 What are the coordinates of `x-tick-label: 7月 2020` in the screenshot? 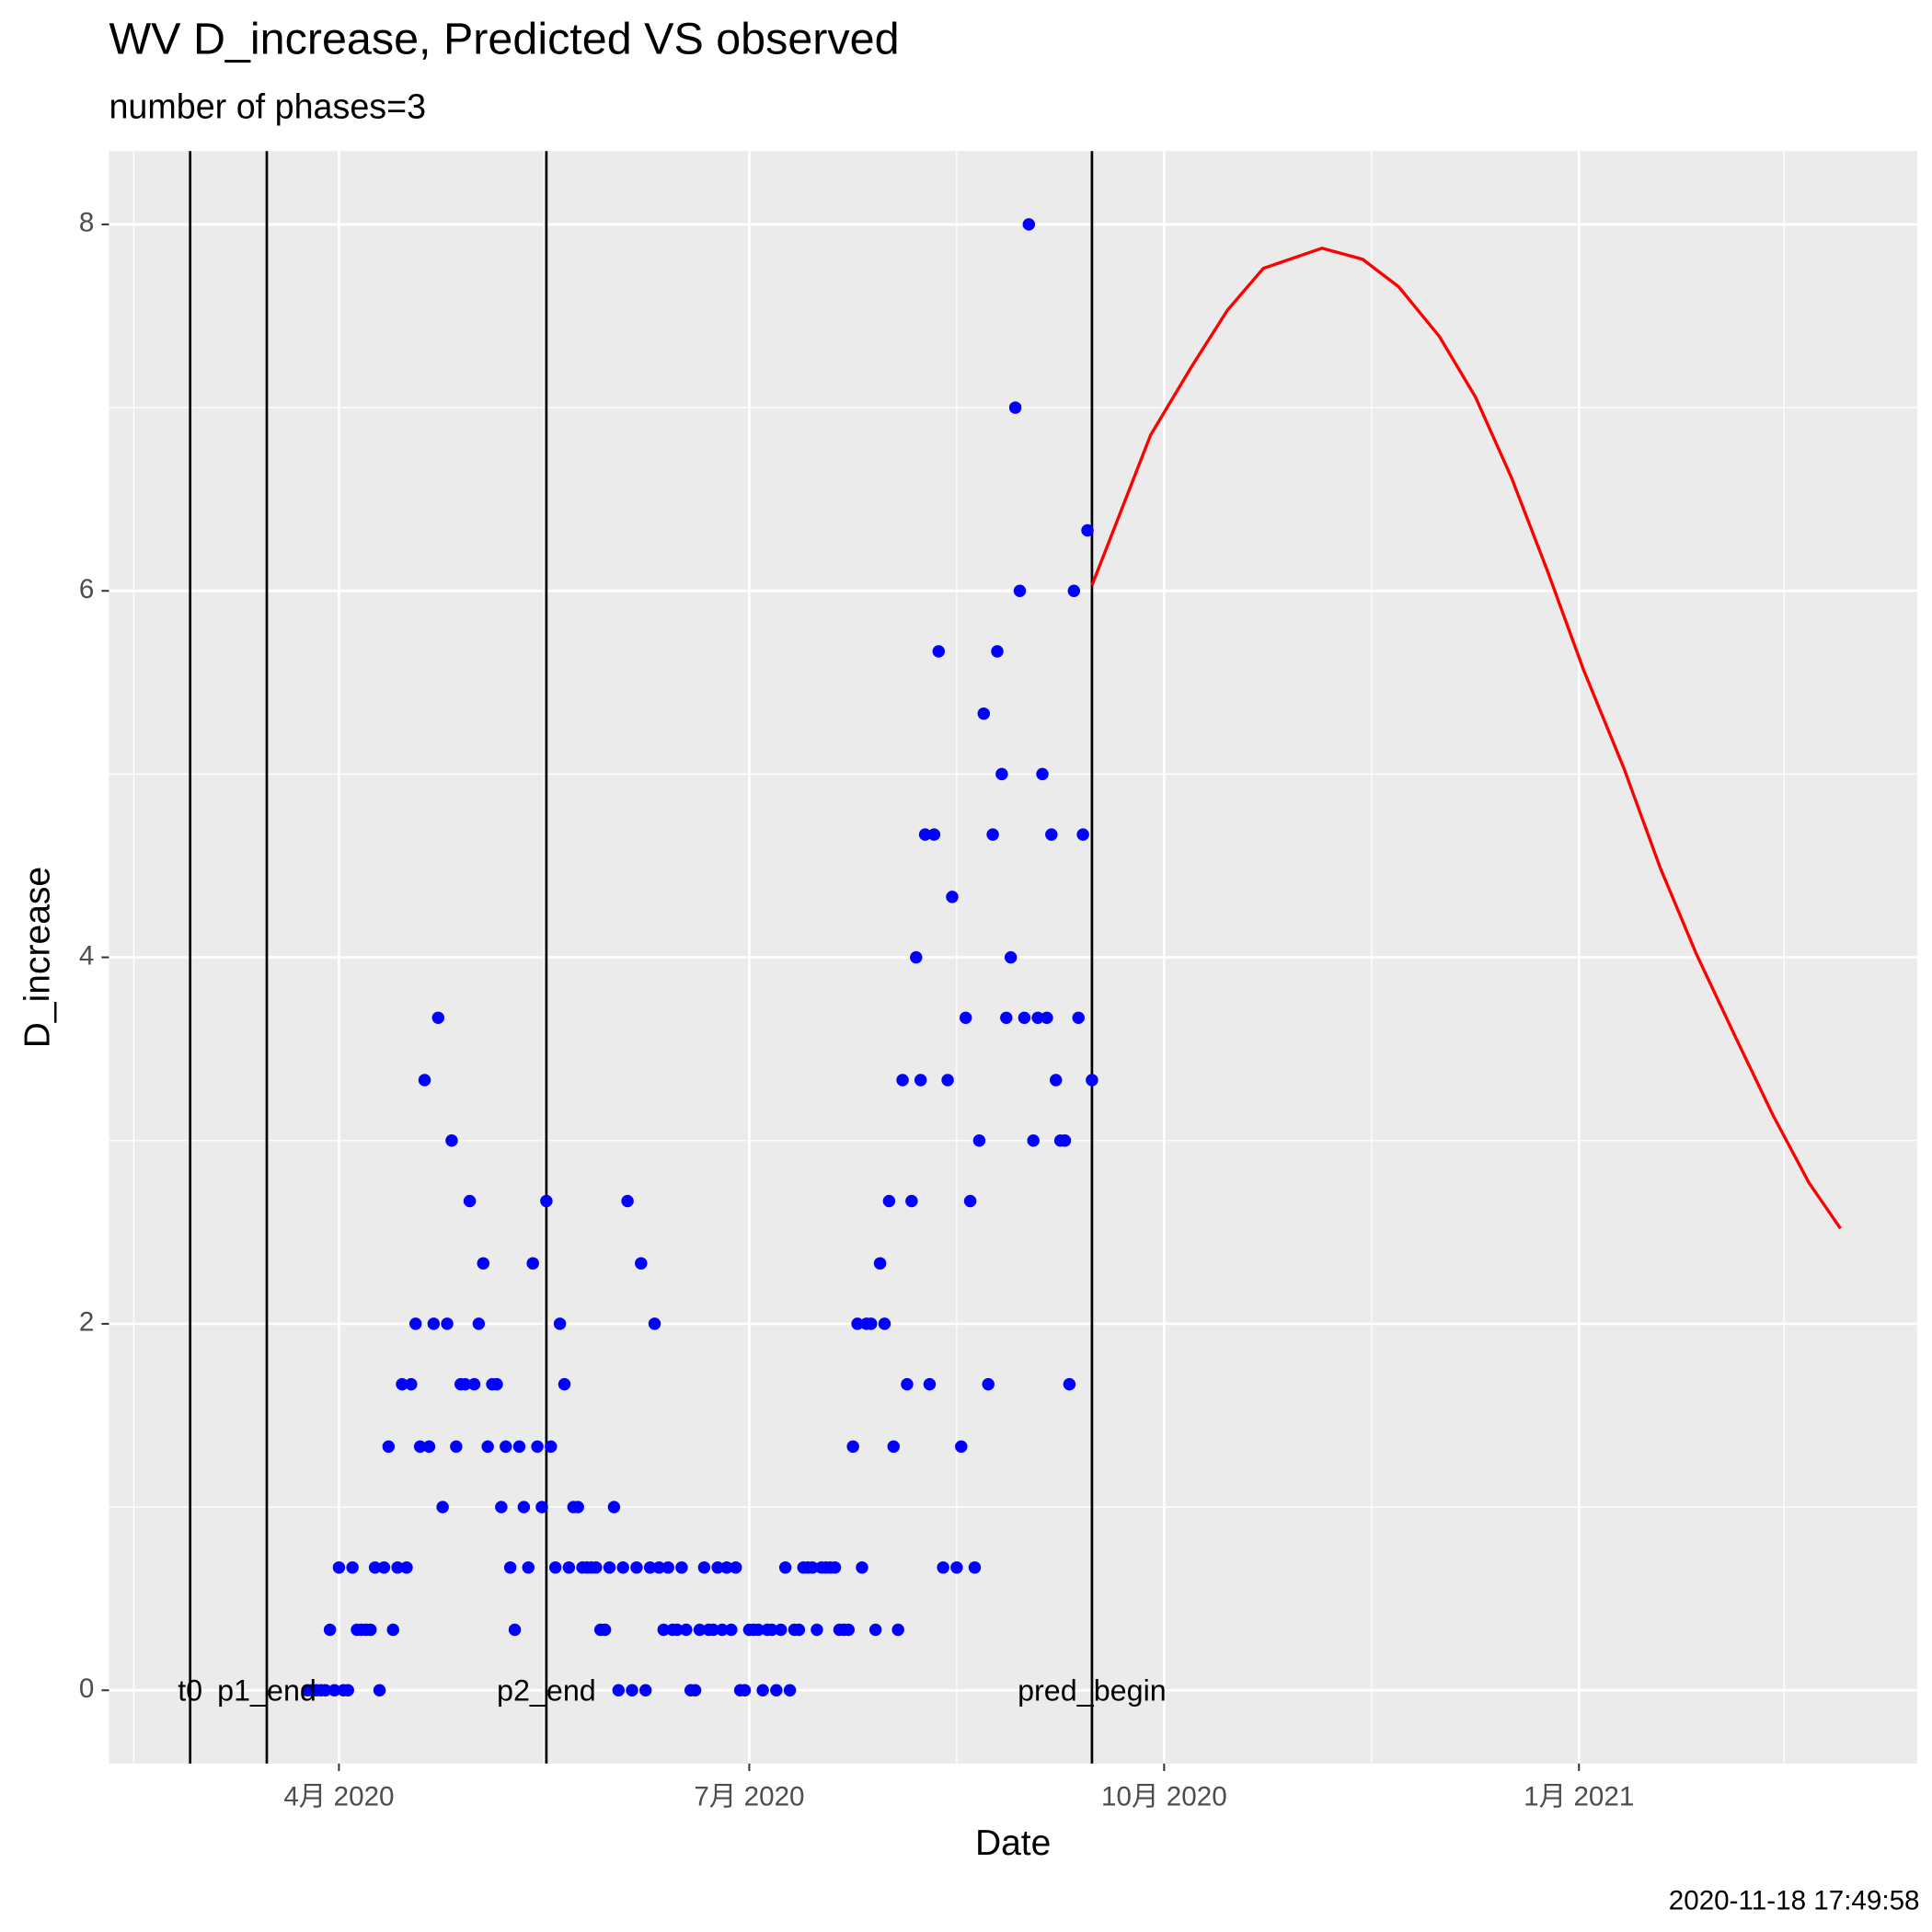 It's located at (749, 1796).